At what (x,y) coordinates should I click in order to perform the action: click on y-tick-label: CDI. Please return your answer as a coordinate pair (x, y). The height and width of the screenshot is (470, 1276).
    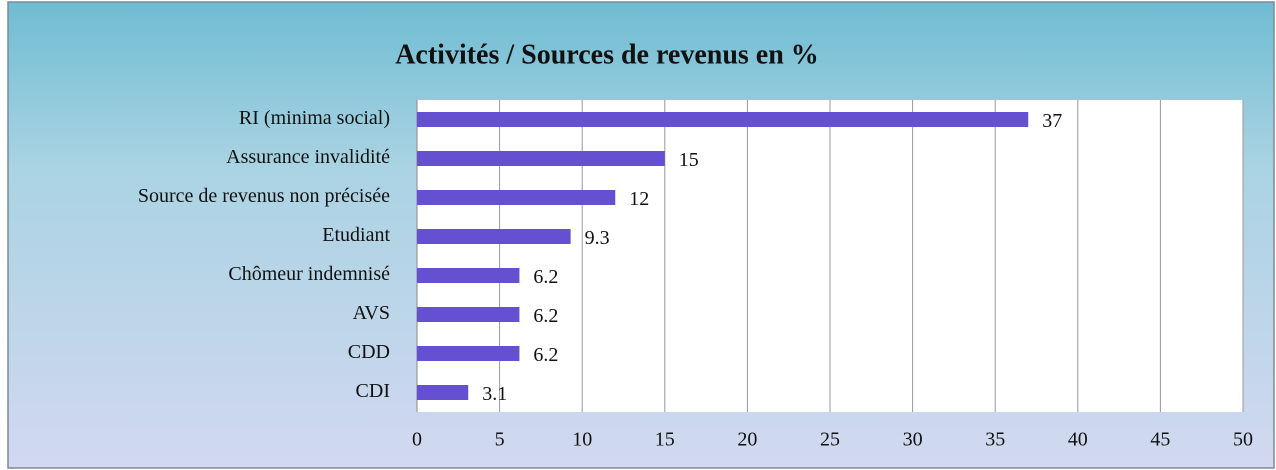
    Looking at the image, I should click on (373, 391).